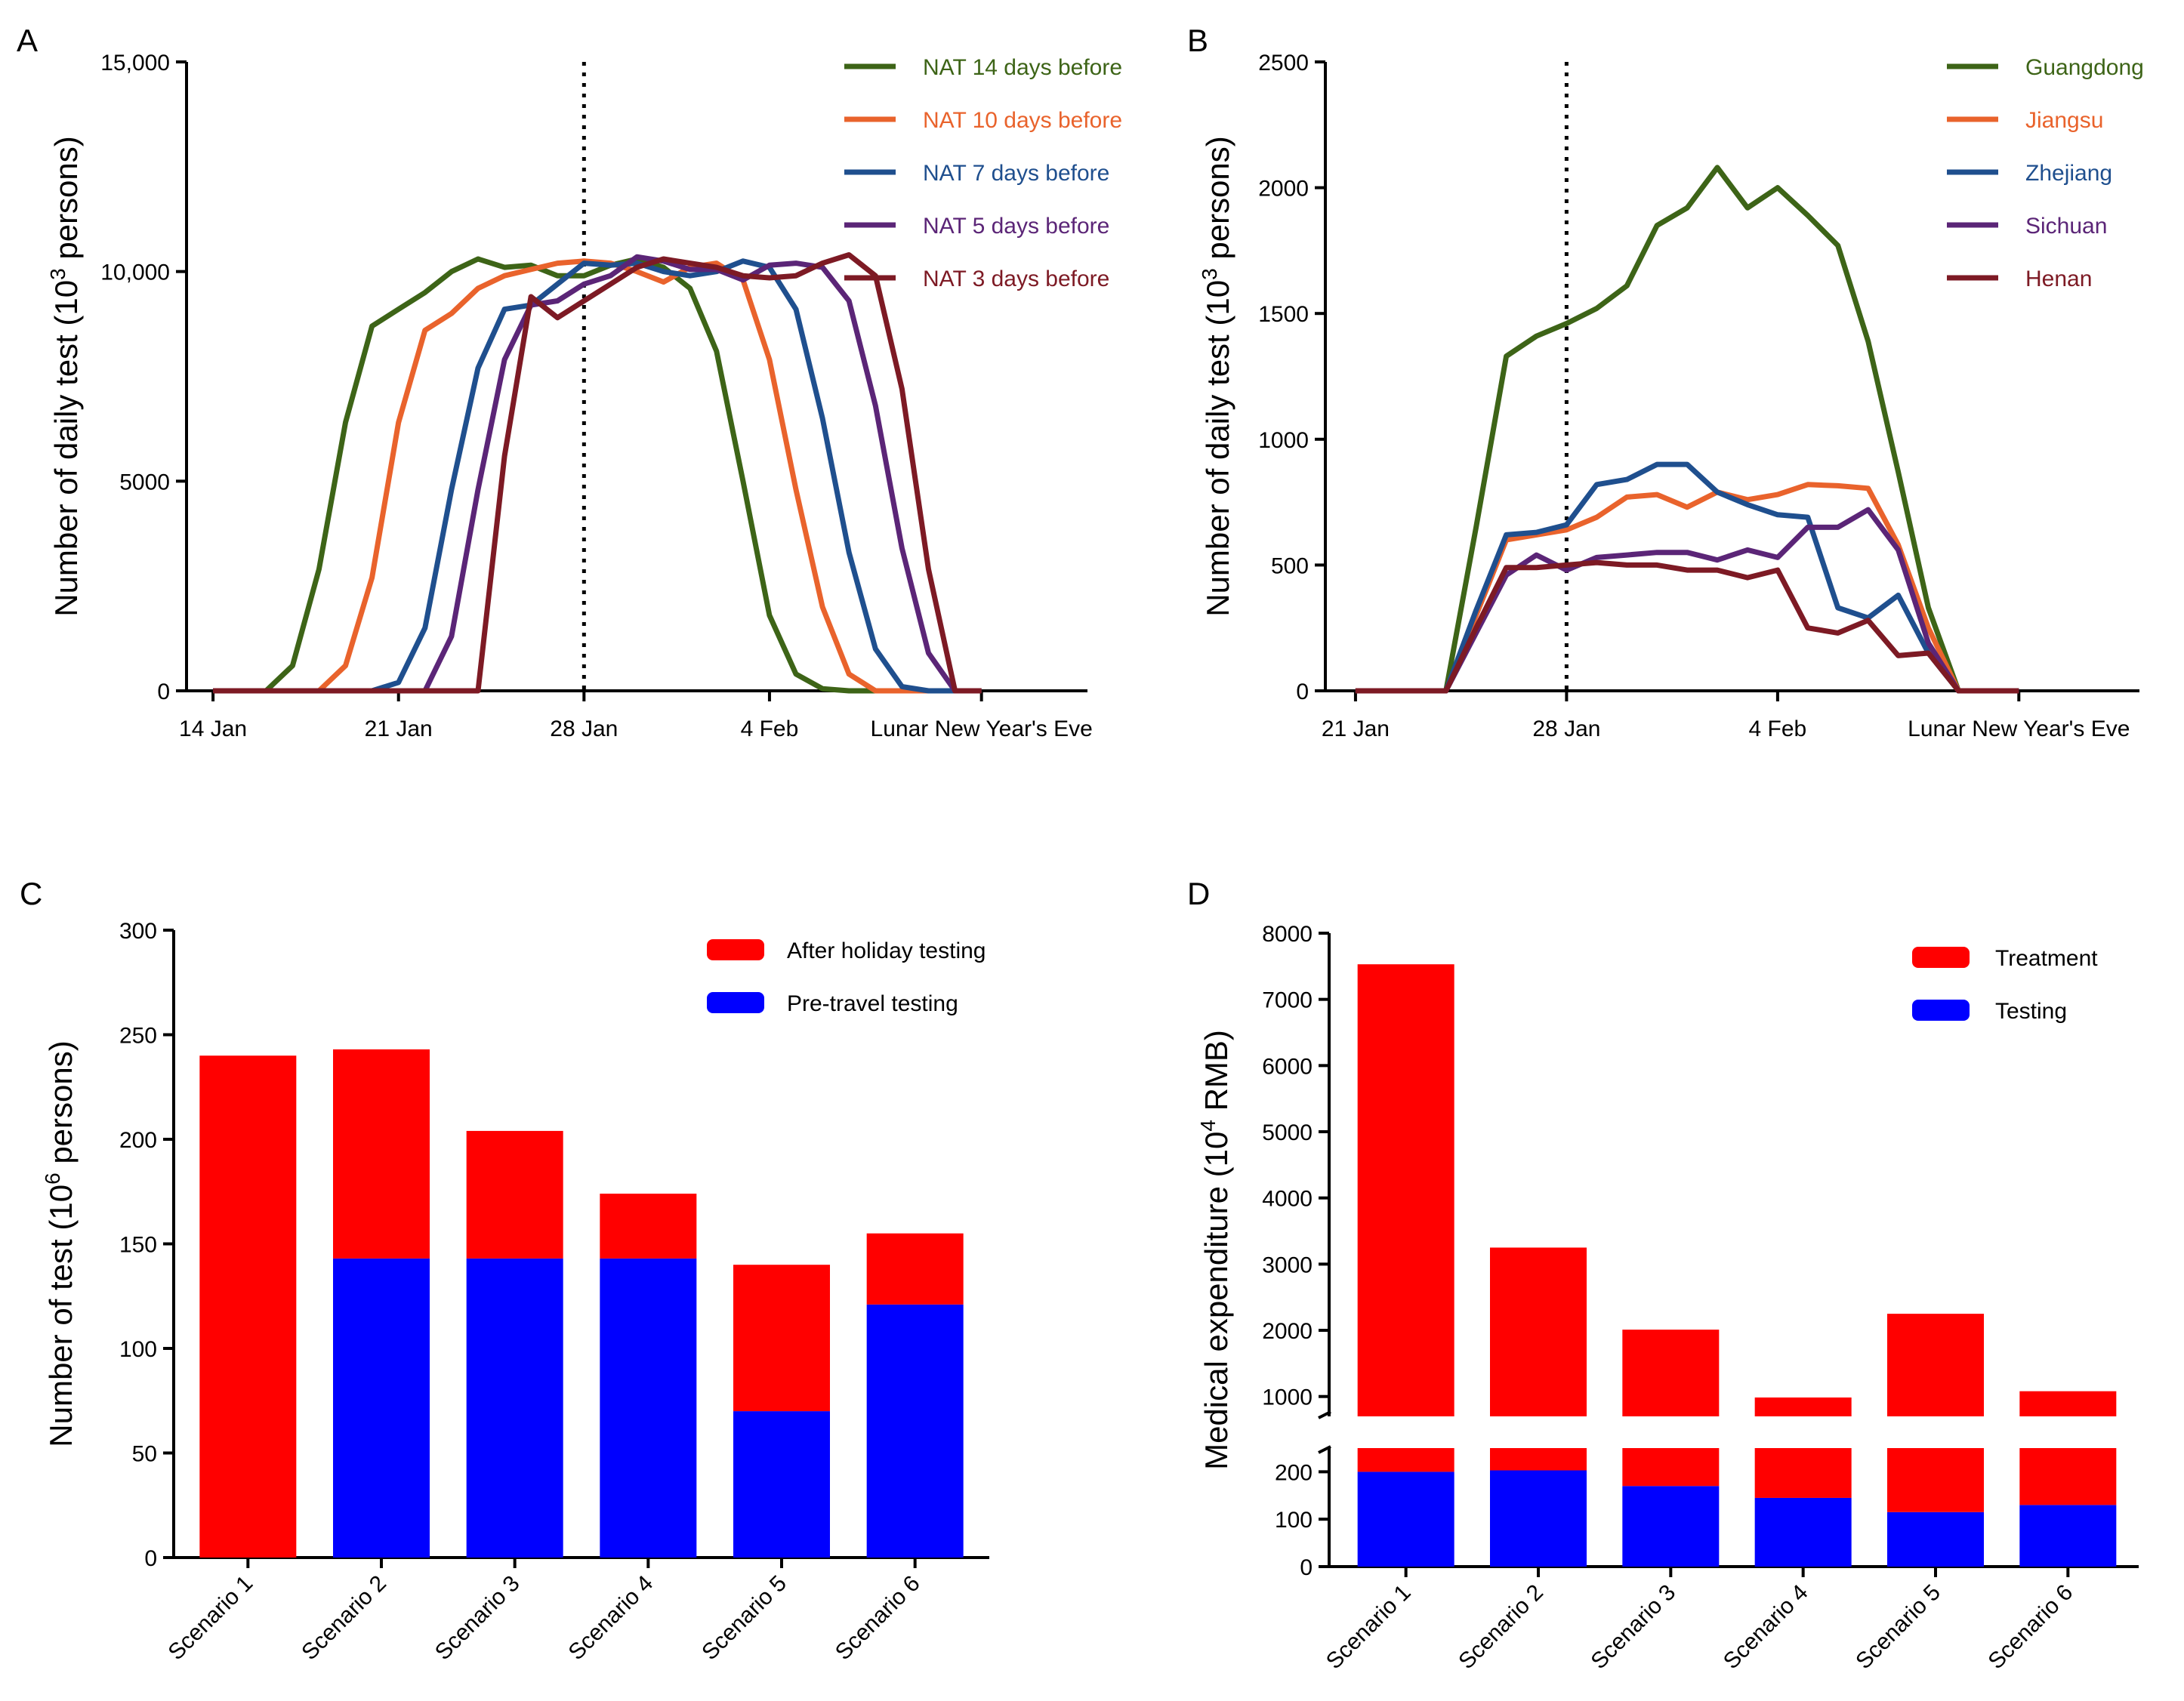  Describe the element at coordinates (1283, 63) in the screenshot. I see `y-tick-label-B: 2500` at that location.